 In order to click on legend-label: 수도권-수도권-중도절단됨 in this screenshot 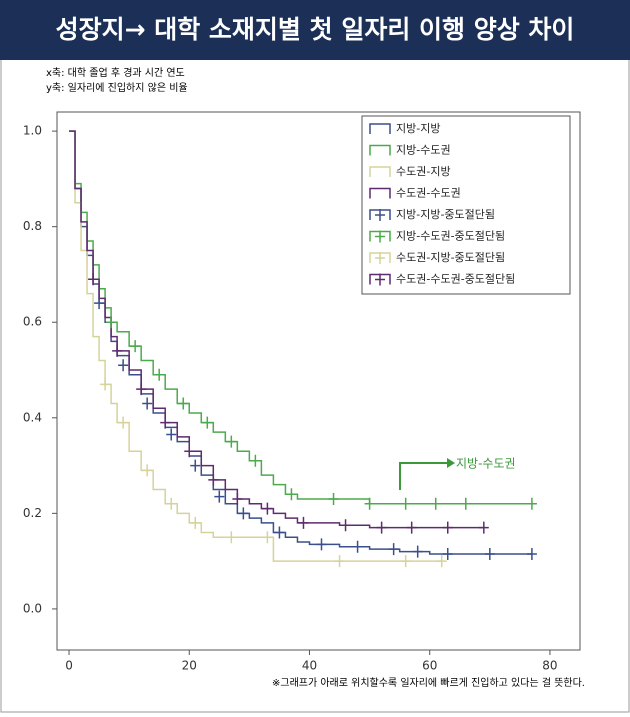, I will do `click(455, 279)`.